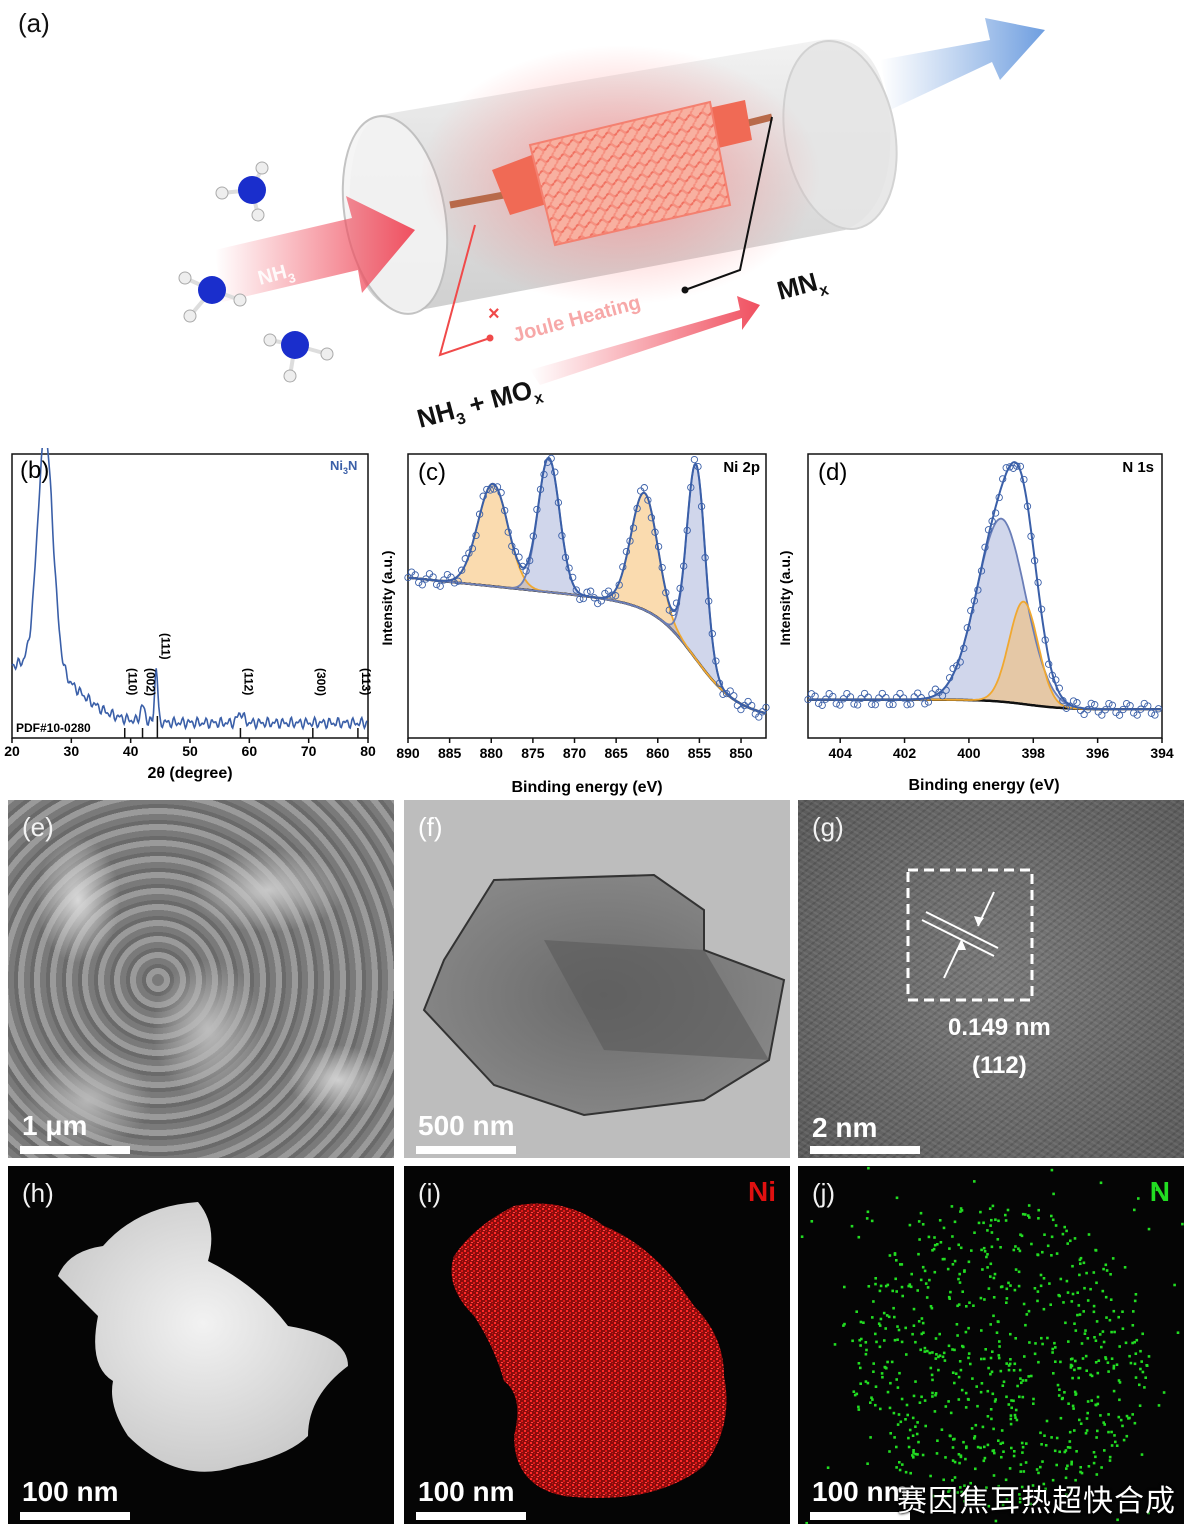  I want to click on panel-c-label: (c), so click(432, 472).